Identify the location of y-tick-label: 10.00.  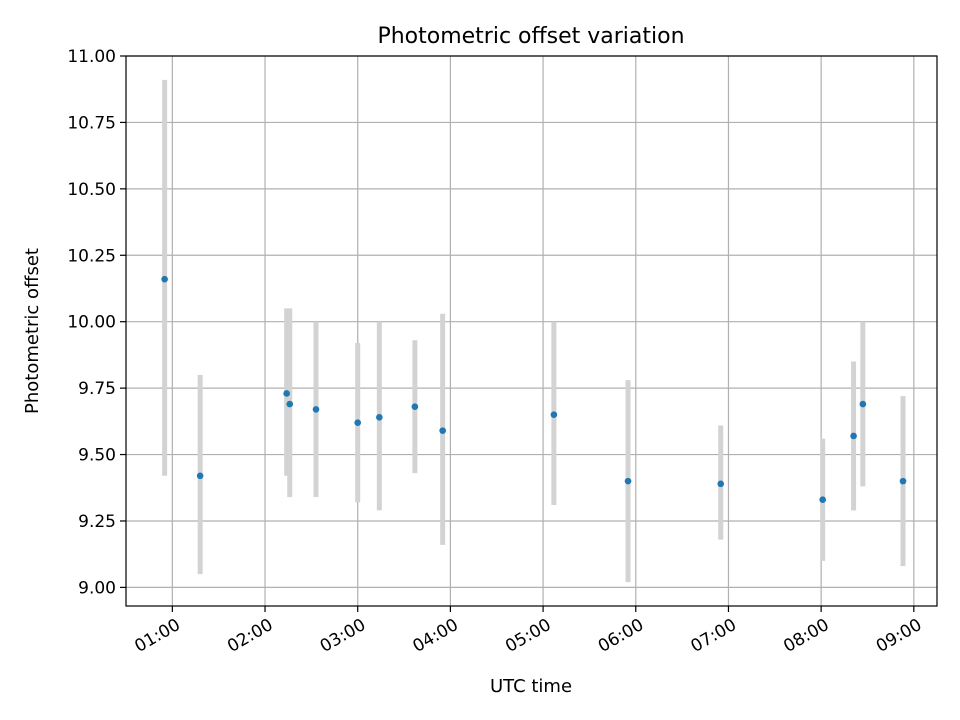
(91, 323).